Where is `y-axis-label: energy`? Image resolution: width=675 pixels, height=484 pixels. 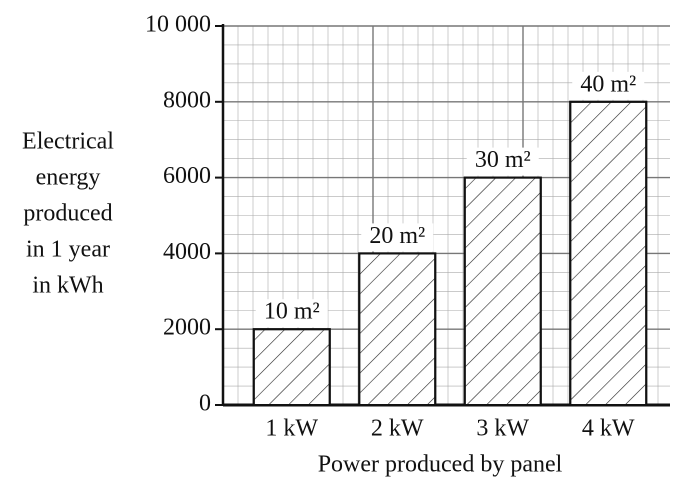
y-axis-label: energy is located at coordinates (68, 178).